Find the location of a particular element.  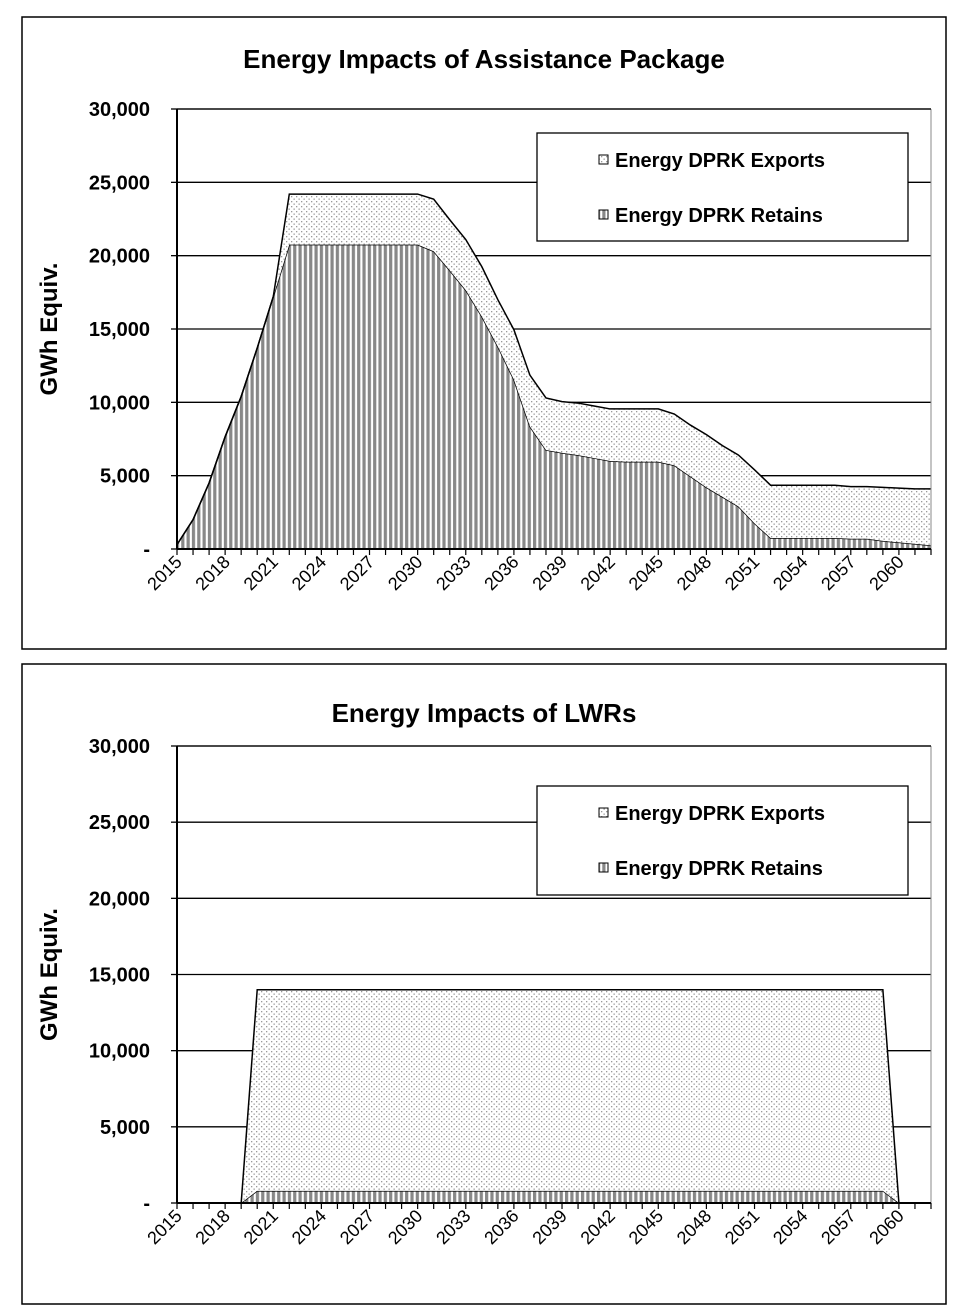

chart-title: Energy Impacts of Assistance Package is located at coordinates (484, 59).